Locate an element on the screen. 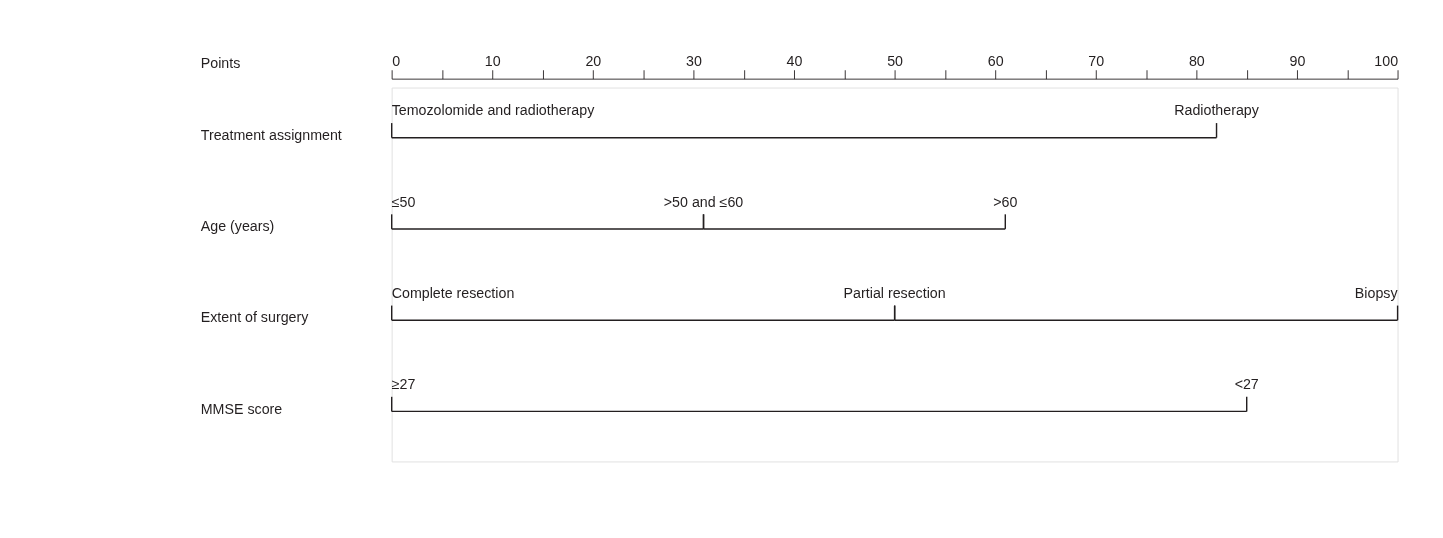  x-tick-label: 10 is located at coordinates (492, 60).